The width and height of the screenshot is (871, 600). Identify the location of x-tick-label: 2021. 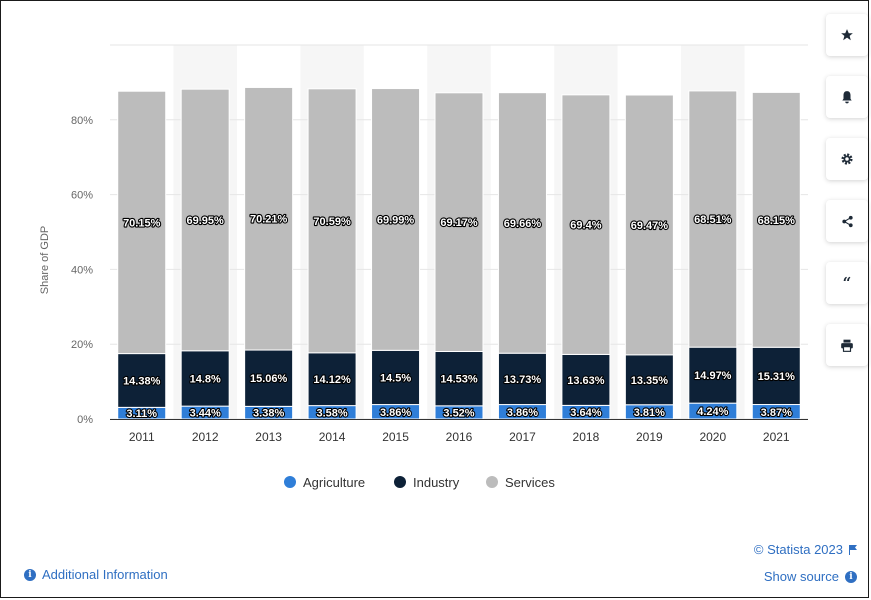
(776, 437).